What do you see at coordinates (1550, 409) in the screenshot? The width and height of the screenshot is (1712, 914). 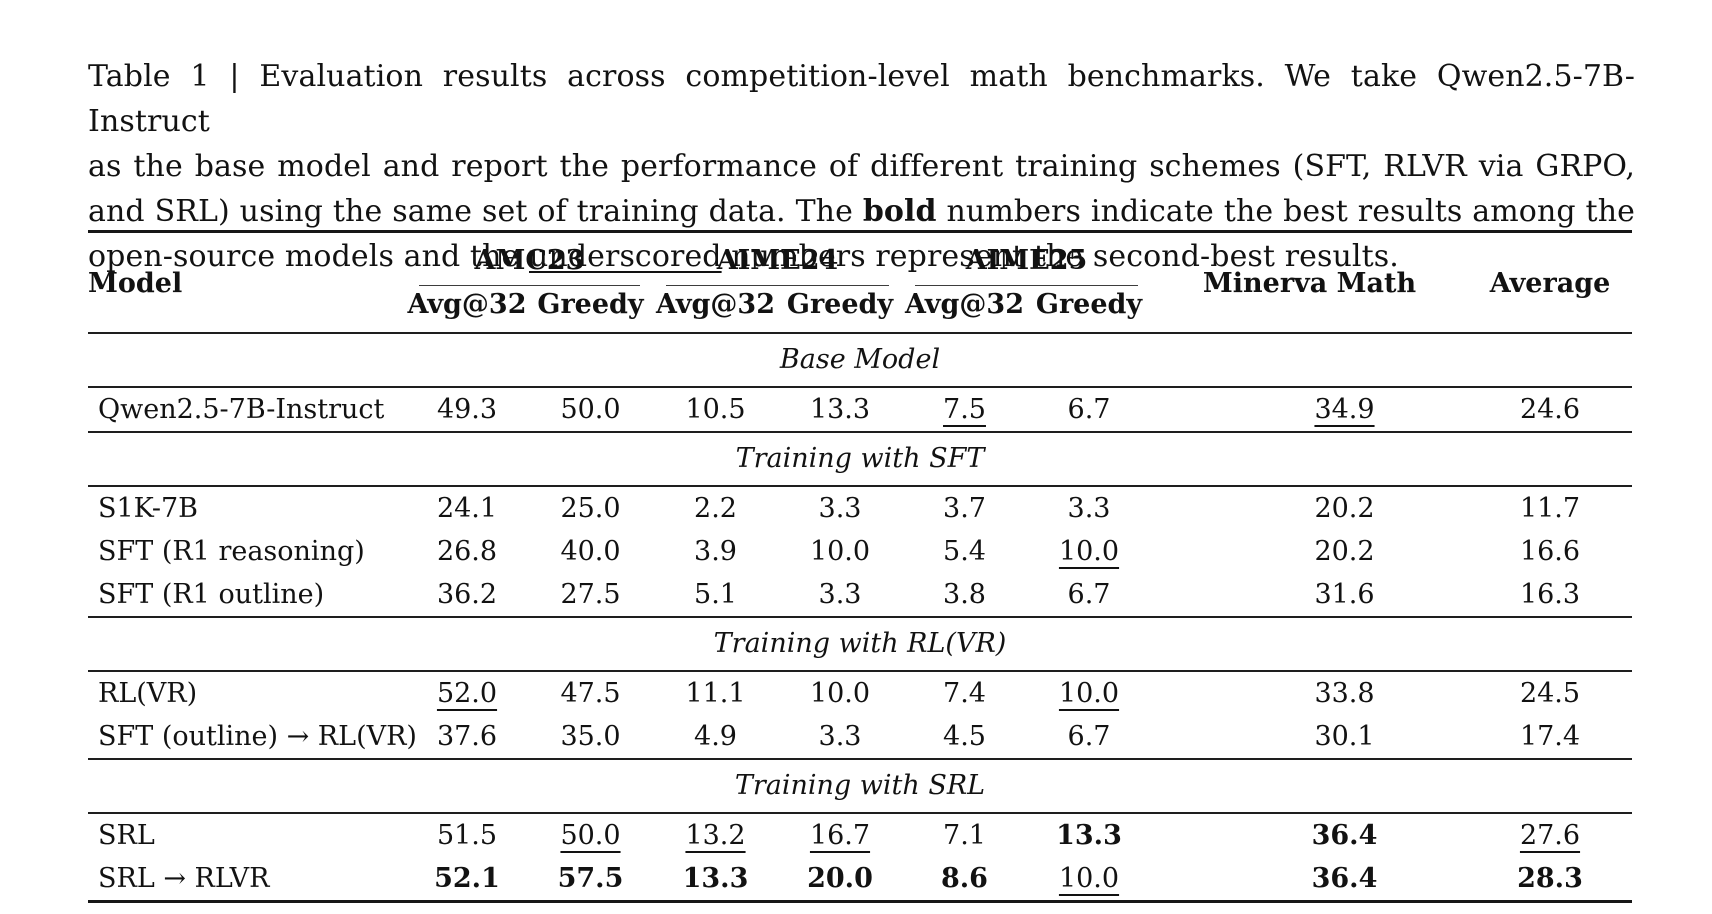 I see `value-cell: 24.6` at bounding box center [1550, 409].